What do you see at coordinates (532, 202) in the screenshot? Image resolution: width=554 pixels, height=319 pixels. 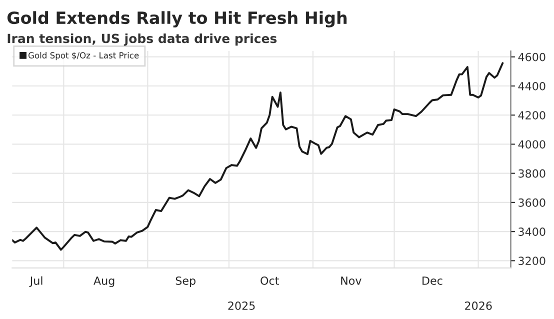 I see `y-tick-label: 3600` at bounding box center [532, 202].